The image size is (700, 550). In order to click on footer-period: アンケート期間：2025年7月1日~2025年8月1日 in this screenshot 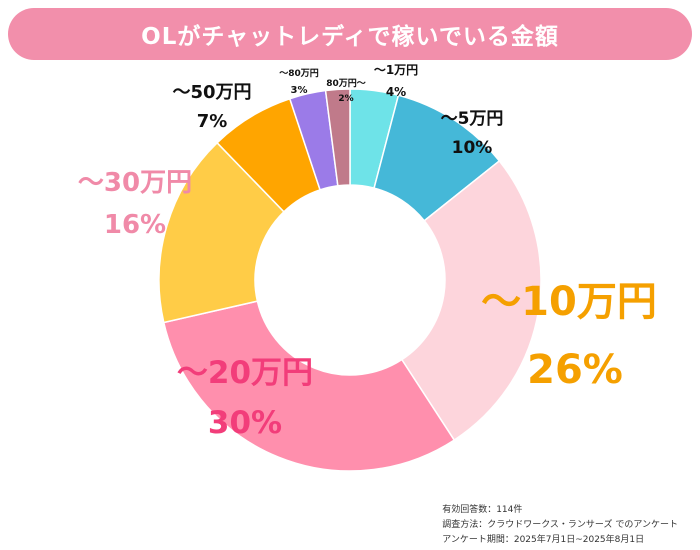, I will do `click(543, 540)`.